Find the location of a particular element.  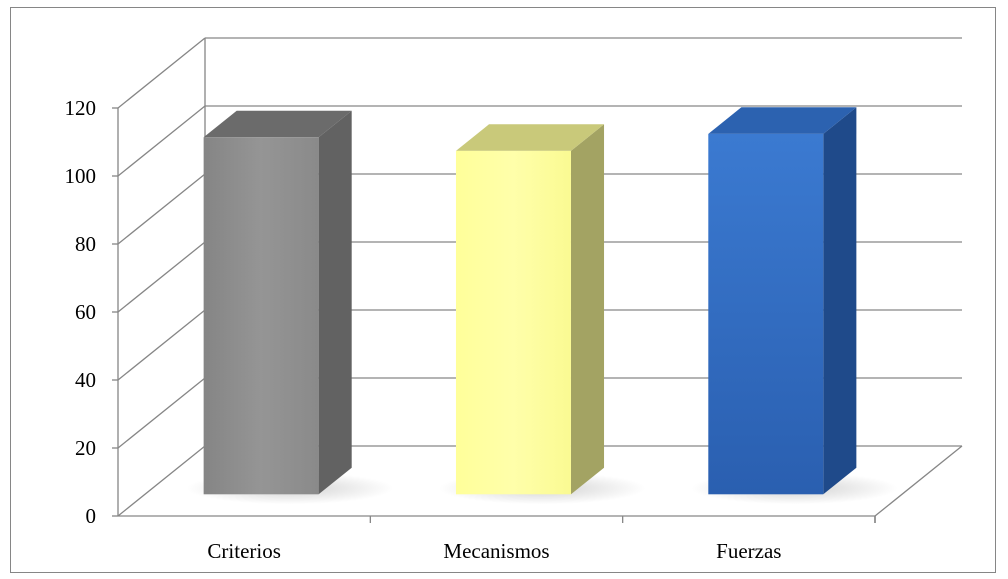

y-axis: 0 20 40 60 80 100 120 is located at coordinates (92, 312).